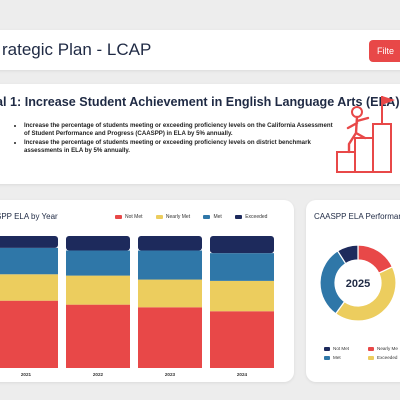  Describe the element at coordinates (332, 357) in the screenshot. I see `donut-legend-met: Met` at that location.